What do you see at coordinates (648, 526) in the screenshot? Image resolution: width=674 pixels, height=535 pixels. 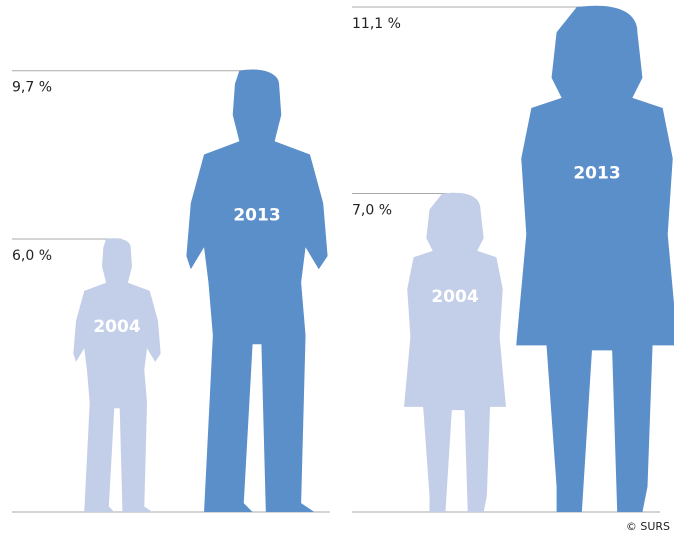 I see `source: © SURS` at bounding box center [648, 526].